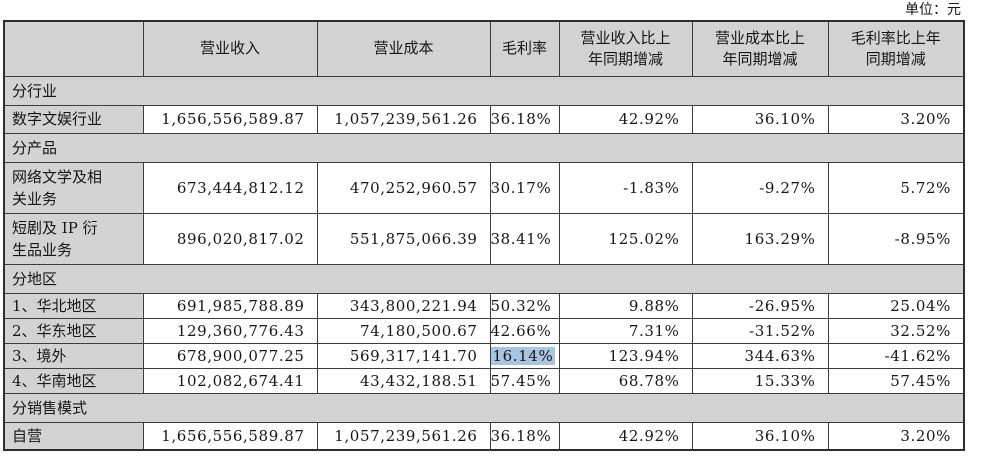 Image resolution: width=986 pixels, height=467 pixels. What do you see at coordinates (896, 48) in the screenshot?
I see `header-margin-yoy: 毛利率比上年 同期增减` at bounding box center [896, 48].